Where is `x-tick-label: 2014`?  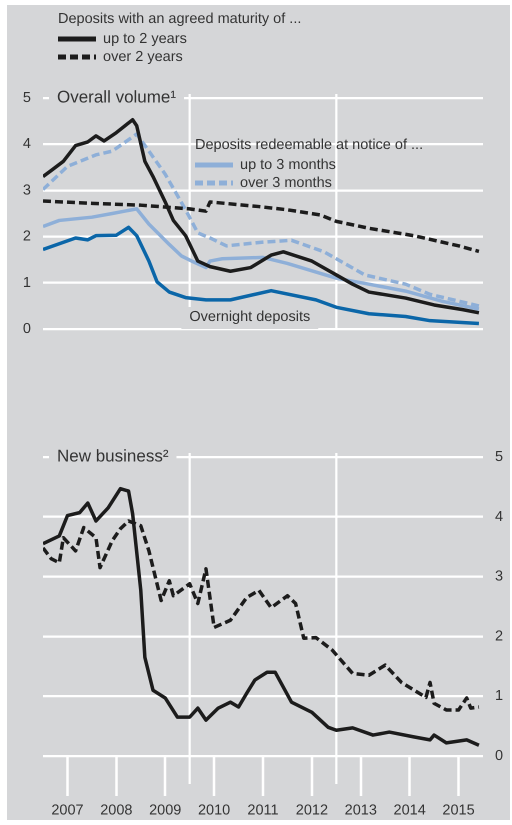 x-tick-label: 2014 is located at coordinates (410, 810).